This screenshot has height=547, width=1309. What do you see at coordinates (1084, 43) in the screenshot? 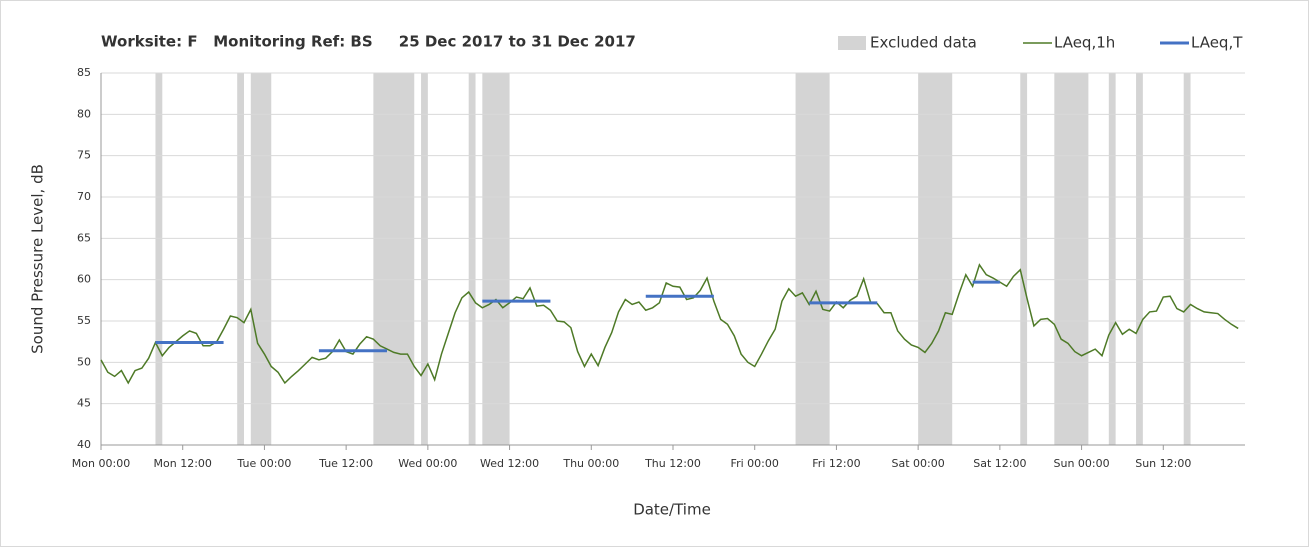
I see `legend-label: LAeq,1h` at bounding box center [1084, 43].